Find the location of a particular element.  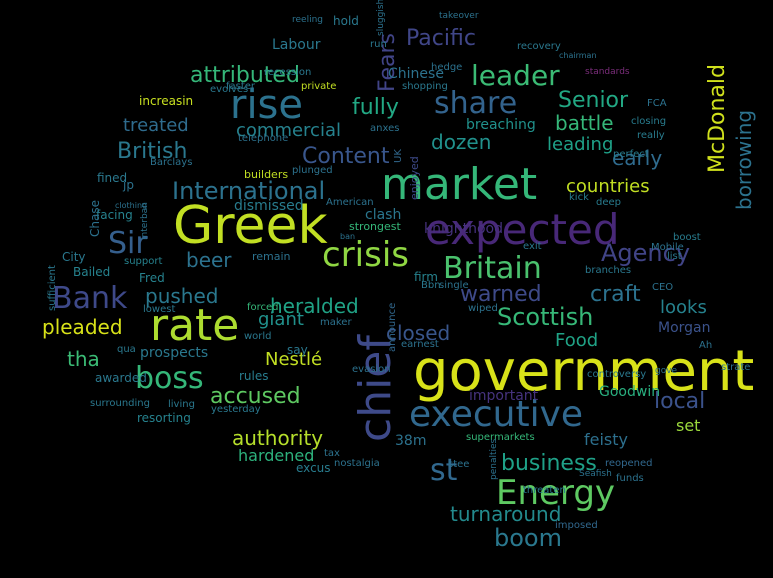

word-dismissed: dismissed is located at coordinates (269, 206).